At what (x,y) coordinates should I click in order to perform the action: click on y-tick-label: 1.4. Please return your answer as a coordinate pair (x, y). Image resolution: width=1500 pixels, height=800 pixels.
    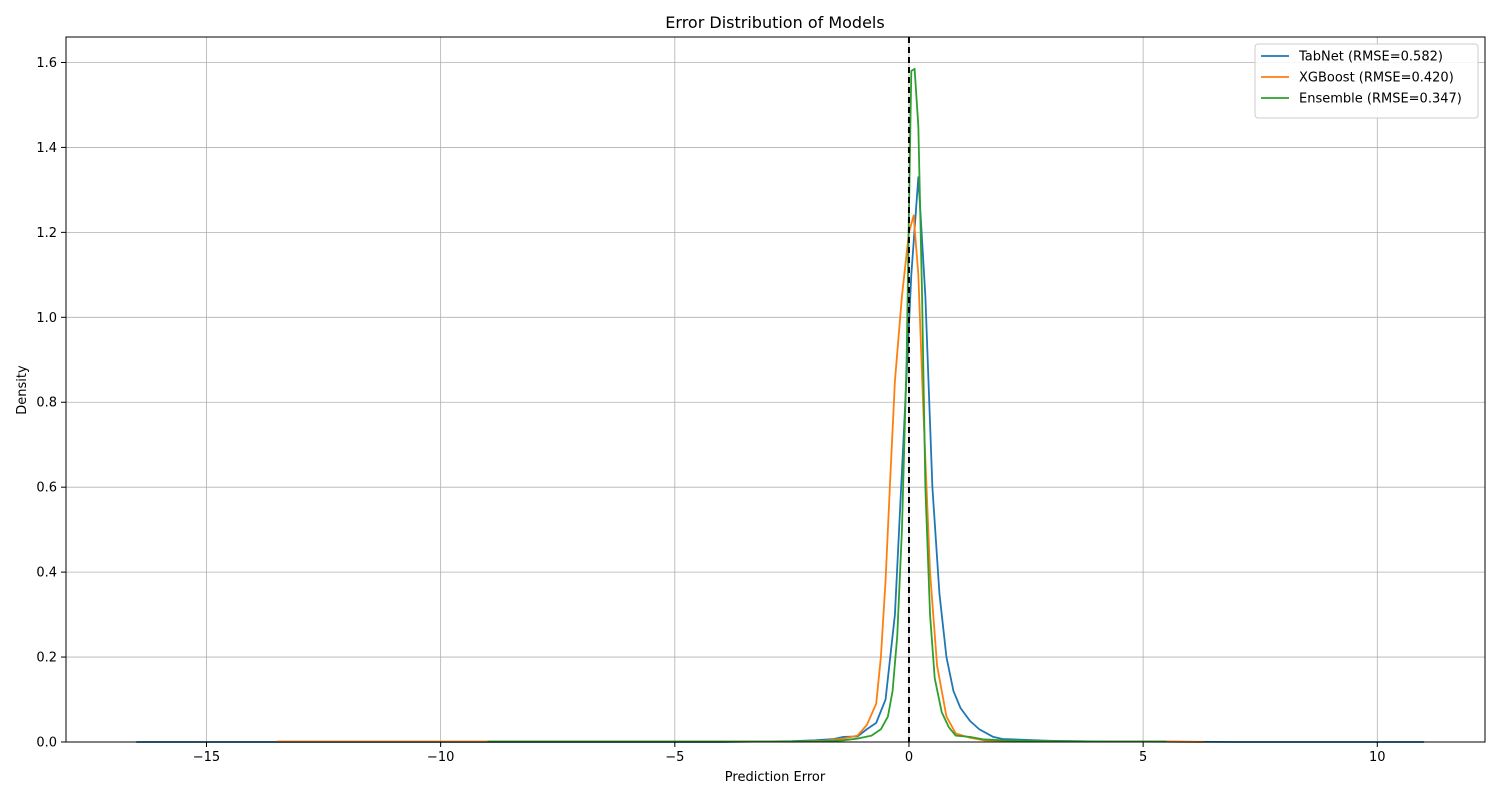
    Looking at the image, I should click on (46, 148).